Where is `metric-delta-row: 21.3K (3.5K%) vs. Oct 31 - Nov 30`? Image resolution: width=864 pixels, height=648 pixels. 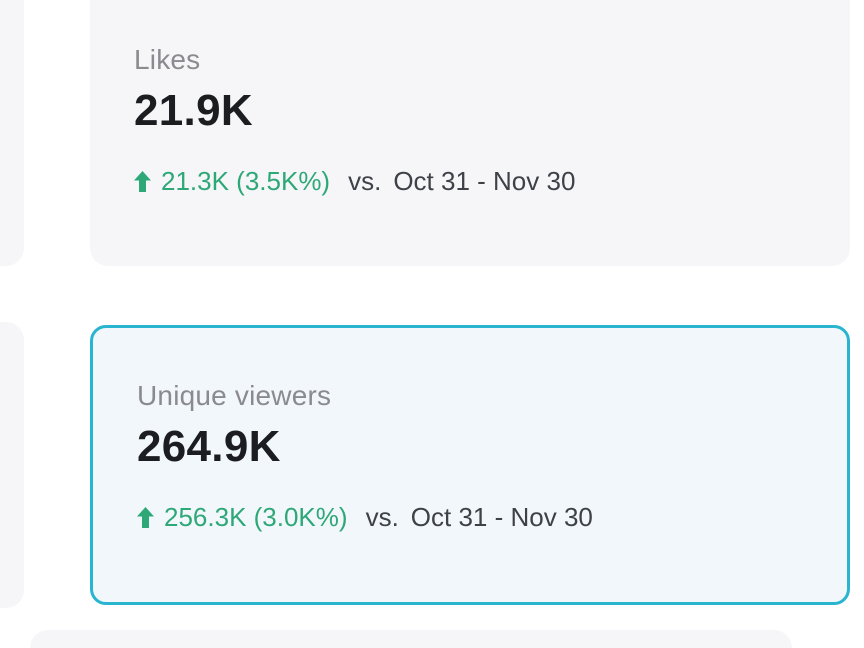 metric-delta-row: 21.3K (3.5K%) vs. Oct 31 - Nov 30 is located at coordinates (470, 181).